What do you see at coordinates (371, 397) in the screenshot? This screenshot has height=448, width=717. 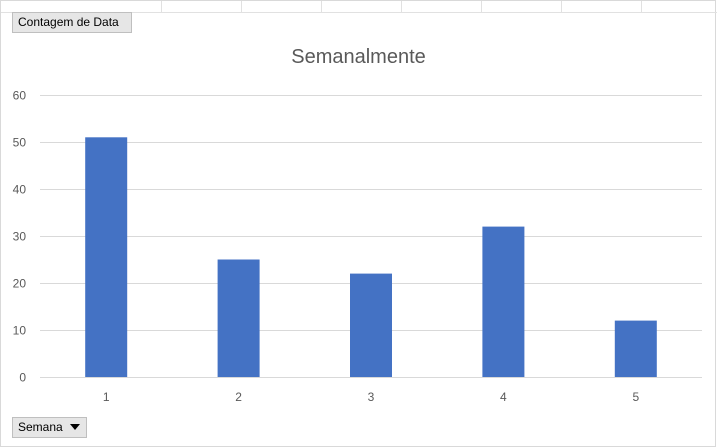 I see `x-tick-label: 3` at bounding box center [371, 397].